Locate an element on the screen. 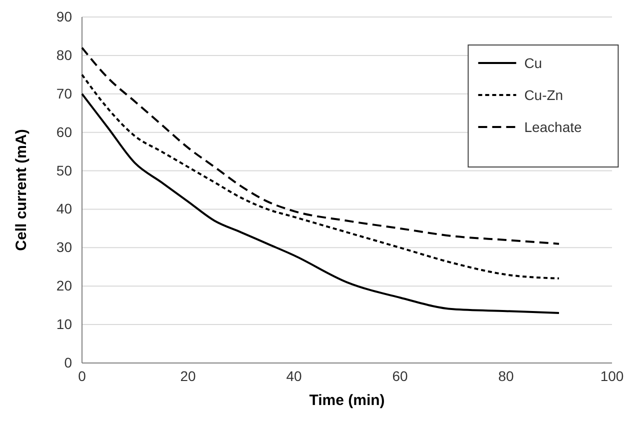  x-tick-label: 0 is located at coordinates (82, 376).